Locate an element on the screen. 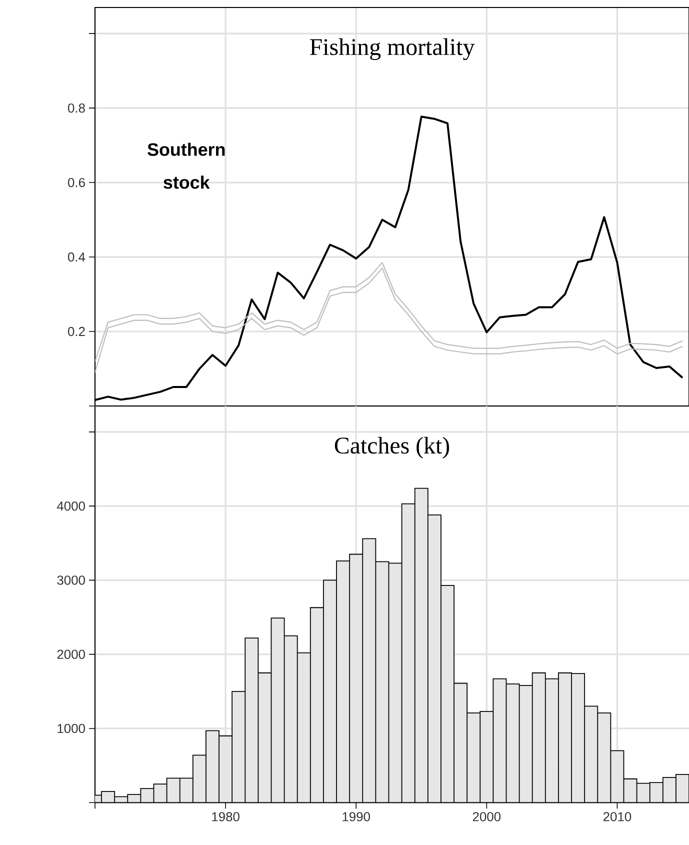 This screenshot has width=689, height=845. text: Catches (kt) is located at coordinates (392, 447).